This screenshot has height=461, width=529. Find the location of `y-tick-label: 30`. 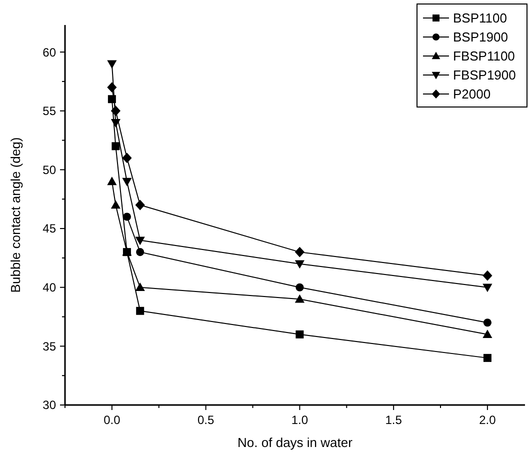

y-tick-label: 30 is located at coordinates (49, 405).